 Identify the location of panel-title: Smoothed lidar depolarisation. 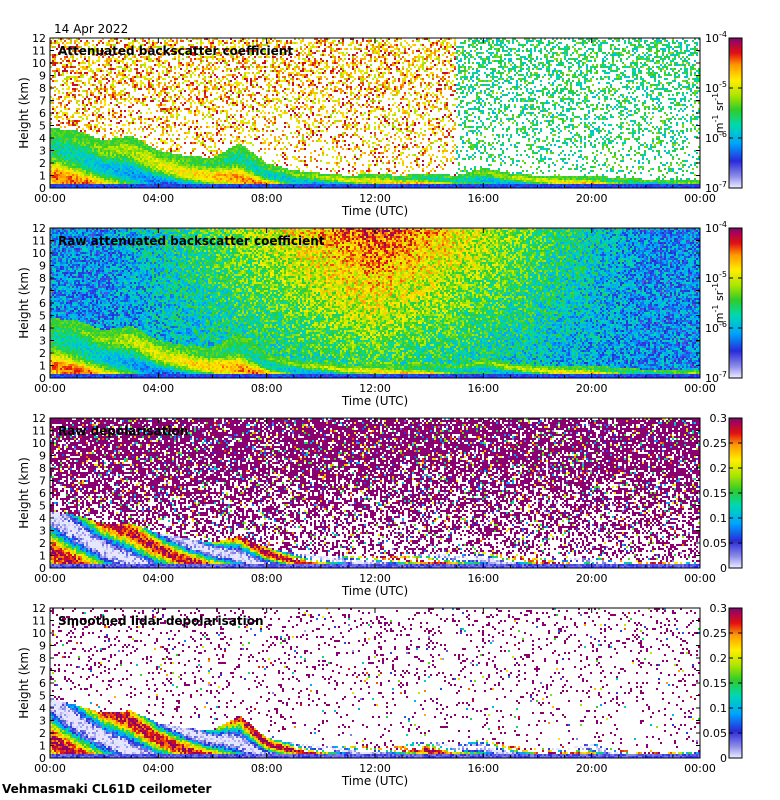
(161, 621).